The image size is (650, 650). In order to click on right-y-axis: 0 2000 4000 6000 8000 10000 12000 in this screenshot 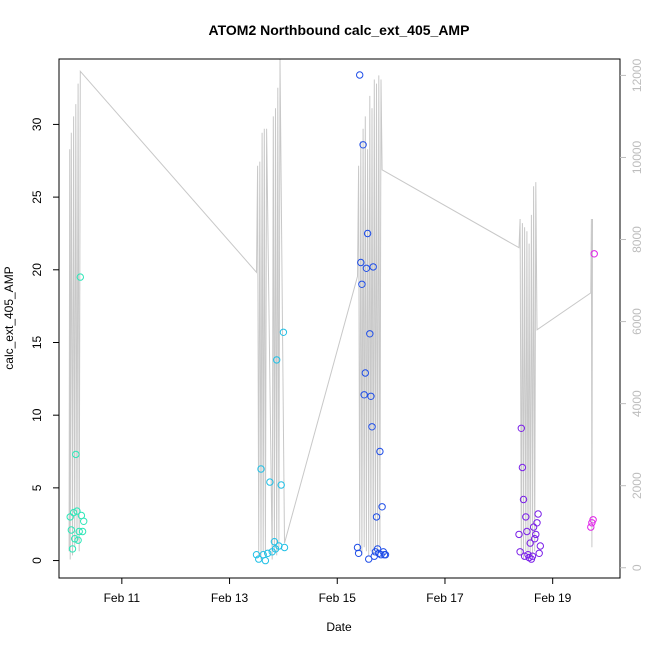, I will do `click(632, 314)`.